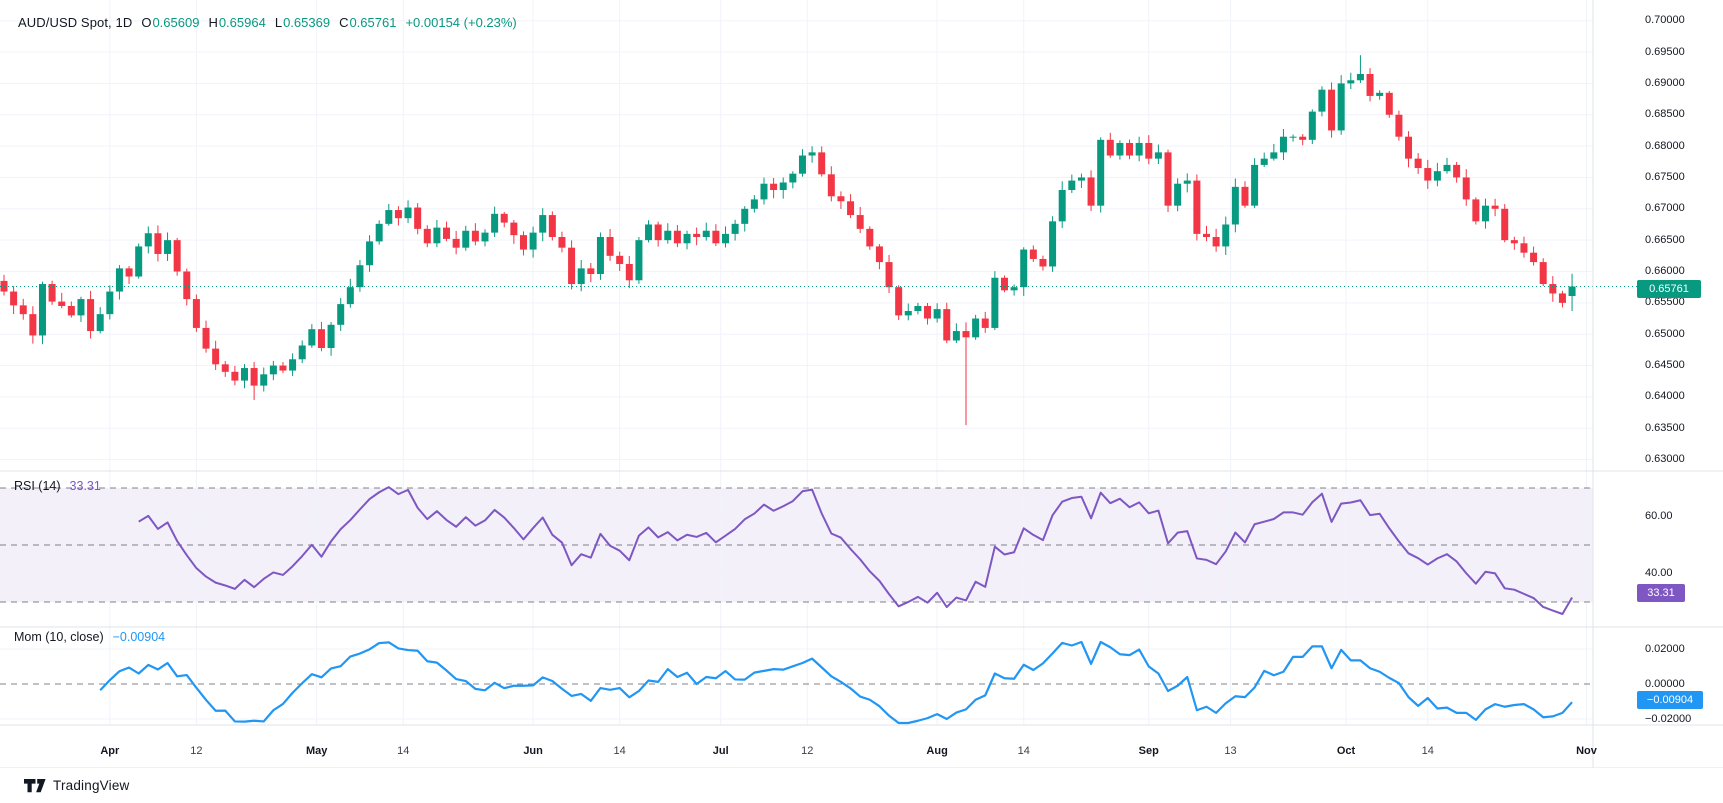 Image resolution: width=1723 pixels, height=803 pixels. What do you see at coordinates (35, 785) in the screenshot?
I see `tradingview-logo-icon` at bounding box center [35, 785].